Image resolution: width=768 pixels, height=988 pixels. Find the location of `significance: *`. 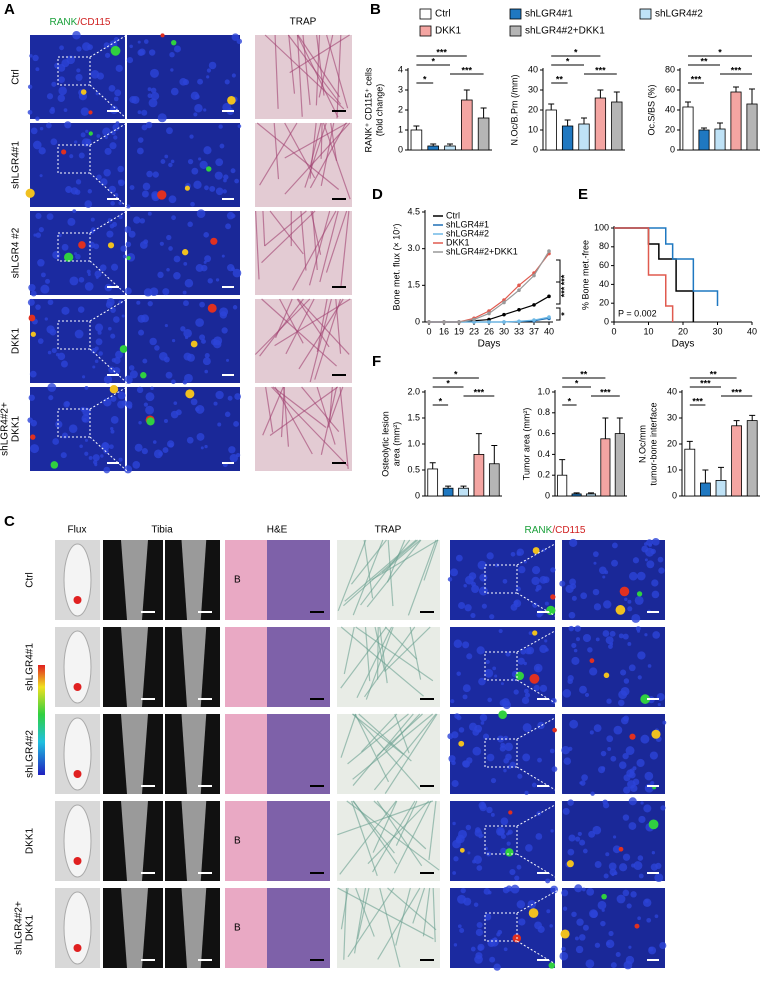

significance: * is located at coordinates (441, 401).